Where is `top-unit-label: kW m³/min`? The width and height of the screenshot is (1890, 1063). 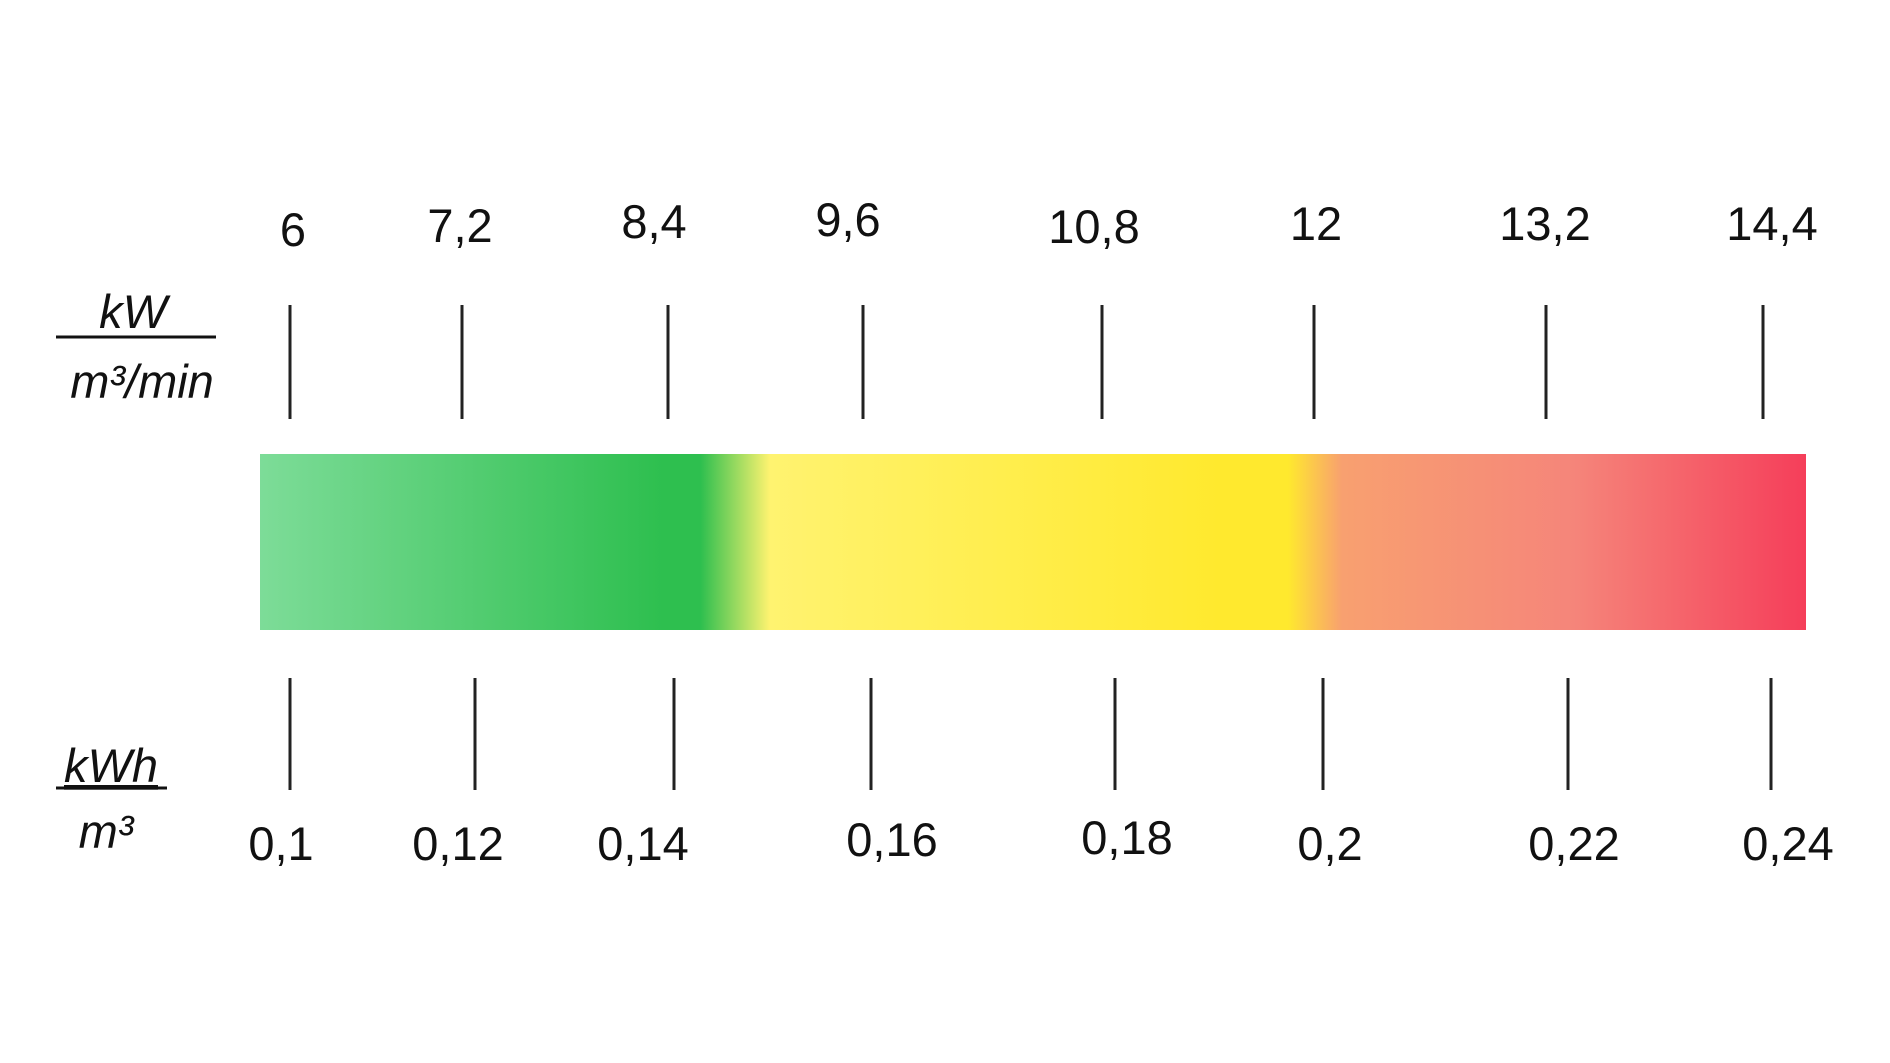 top-unit-label: kW m³/min is located at coordinates (136, 346).